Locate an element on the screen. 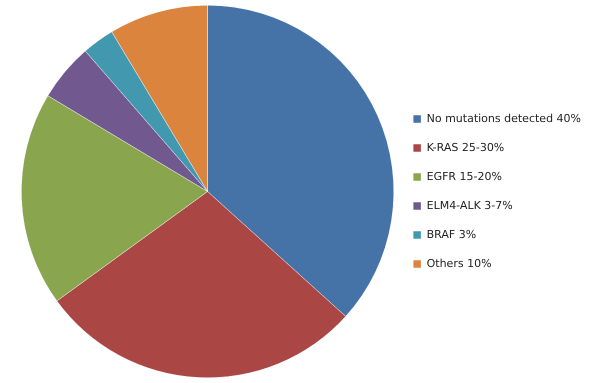 The image size is (601, 383). legend-label: No mutations detected 40% is located at coordinates (504, 118).